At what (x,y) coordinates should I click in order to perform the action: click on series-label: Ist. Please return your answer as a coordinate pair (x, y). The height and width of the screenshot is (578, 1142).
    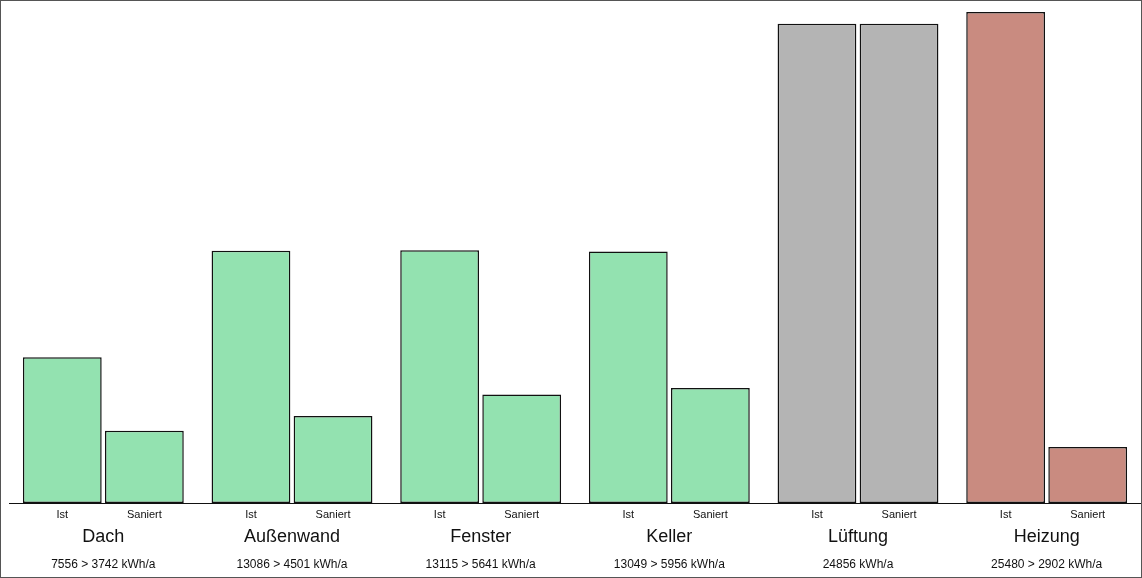
    Looking at the image, I should click on (62, 514).